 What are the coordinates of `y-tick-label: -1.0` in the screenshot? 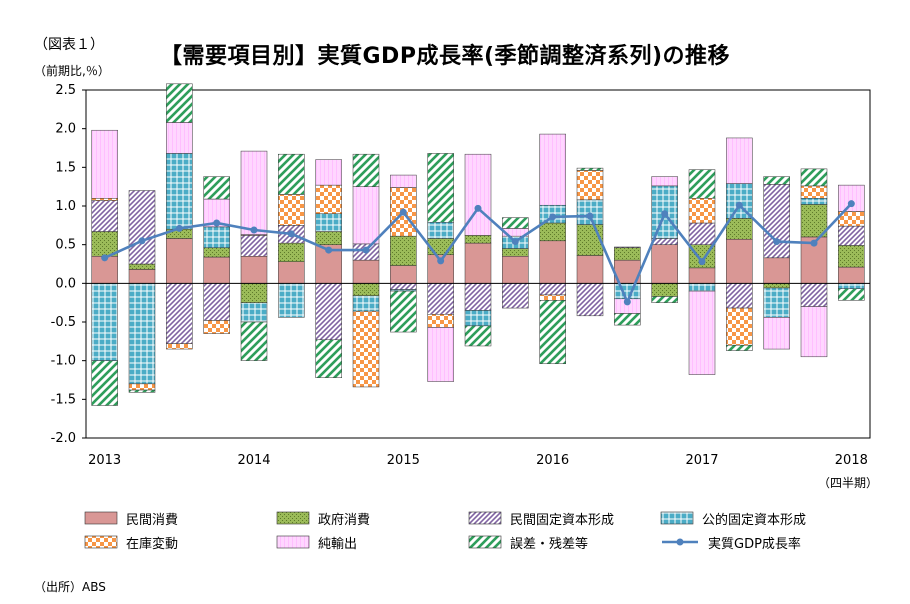 It's located at (63, 361).